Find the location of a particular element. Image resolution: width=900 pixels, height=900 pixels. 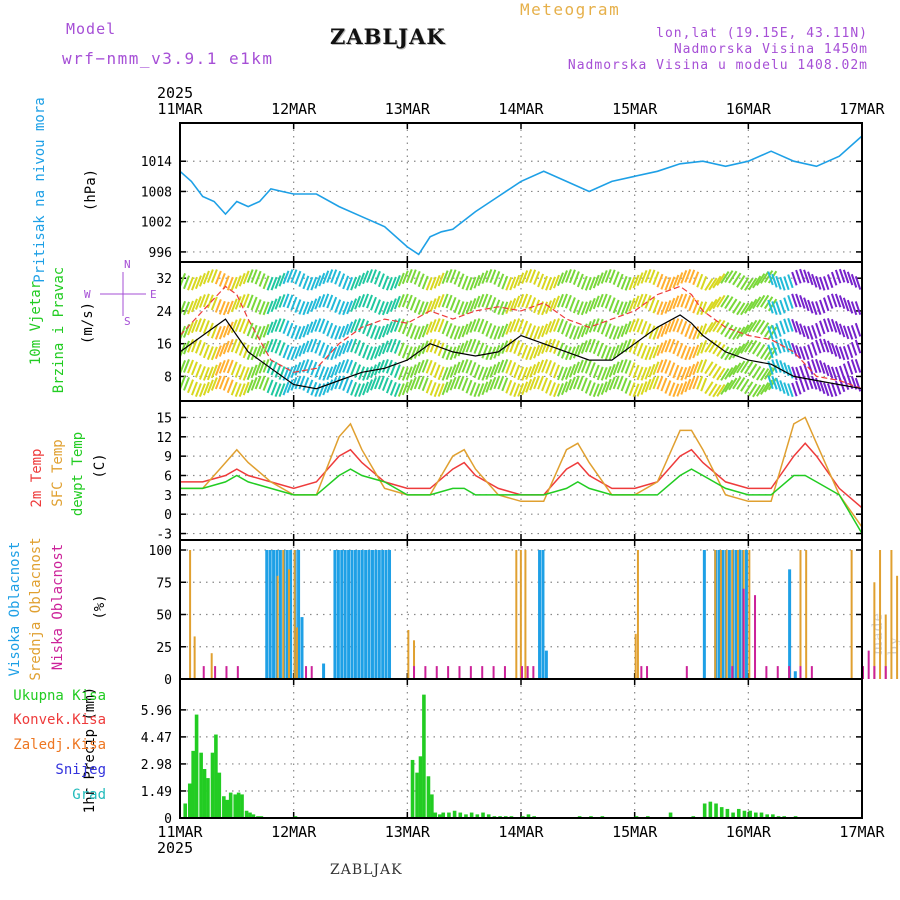

temp-unit-label: (C) is located at coordinates (100, 465).